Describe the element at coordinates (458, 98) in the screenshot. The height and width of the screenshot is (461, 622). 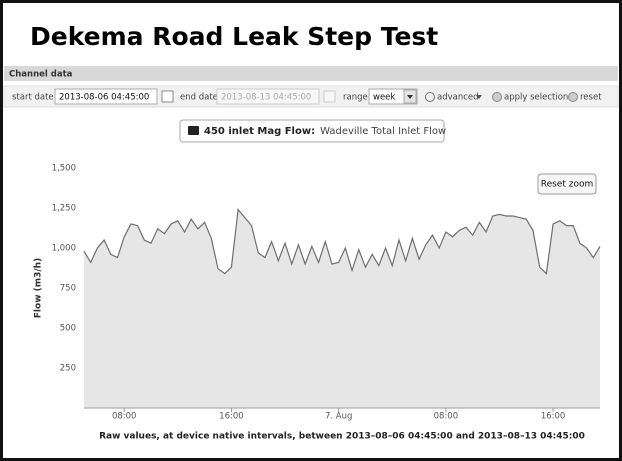
I see `advanced-button: advanced` at that location.